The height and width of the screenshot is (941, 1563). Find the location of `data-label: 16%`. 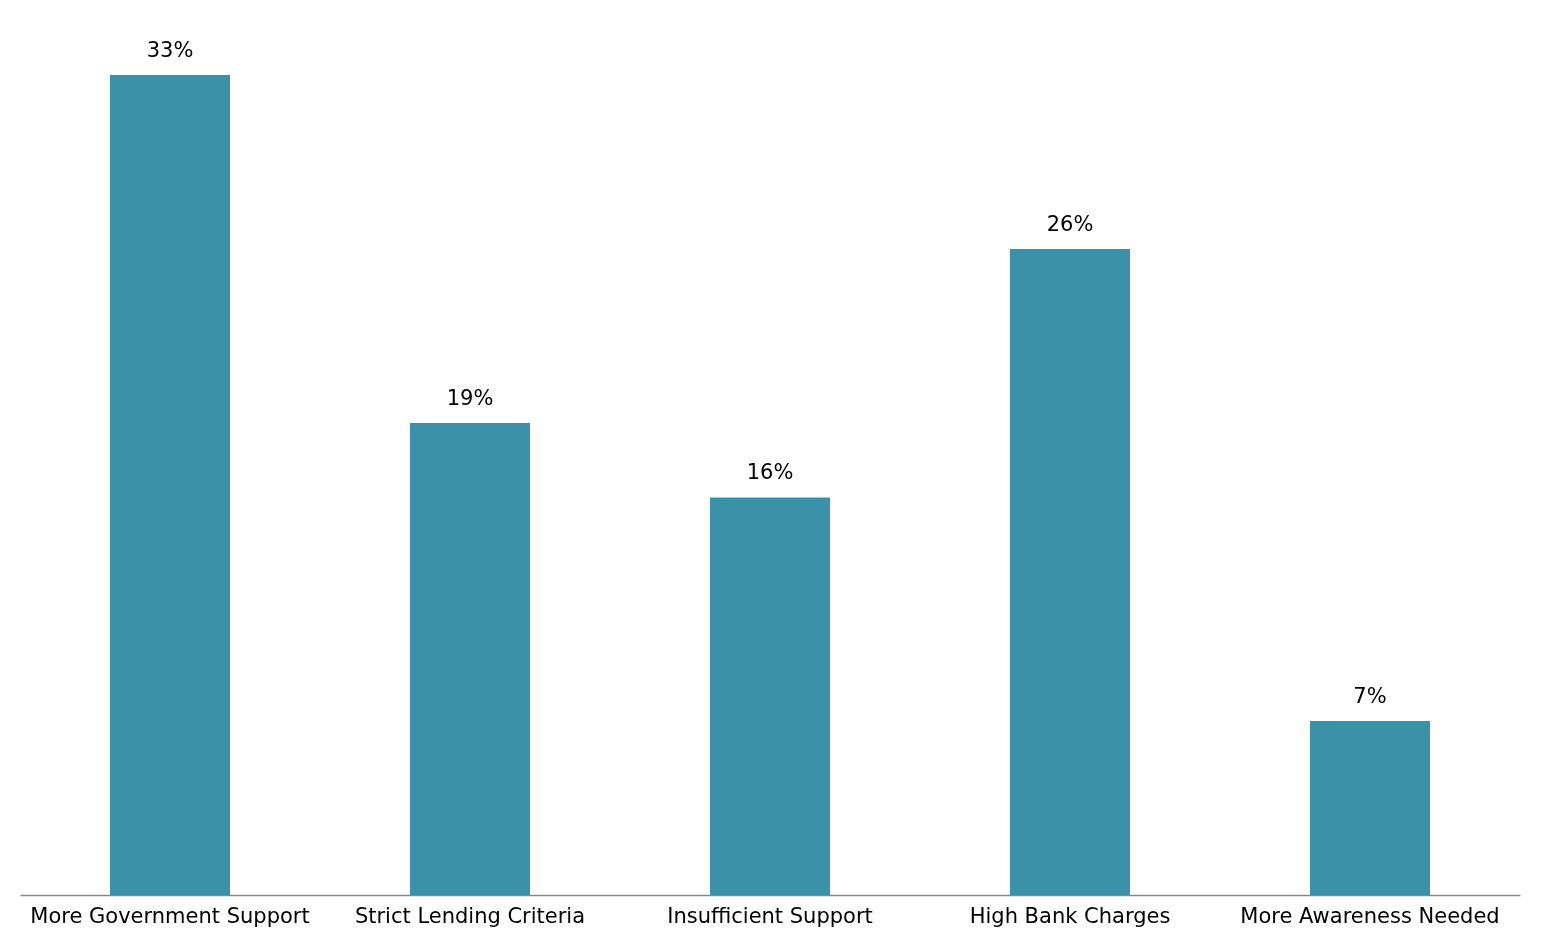

data-label: 16% is located at coordinates (770, 472).